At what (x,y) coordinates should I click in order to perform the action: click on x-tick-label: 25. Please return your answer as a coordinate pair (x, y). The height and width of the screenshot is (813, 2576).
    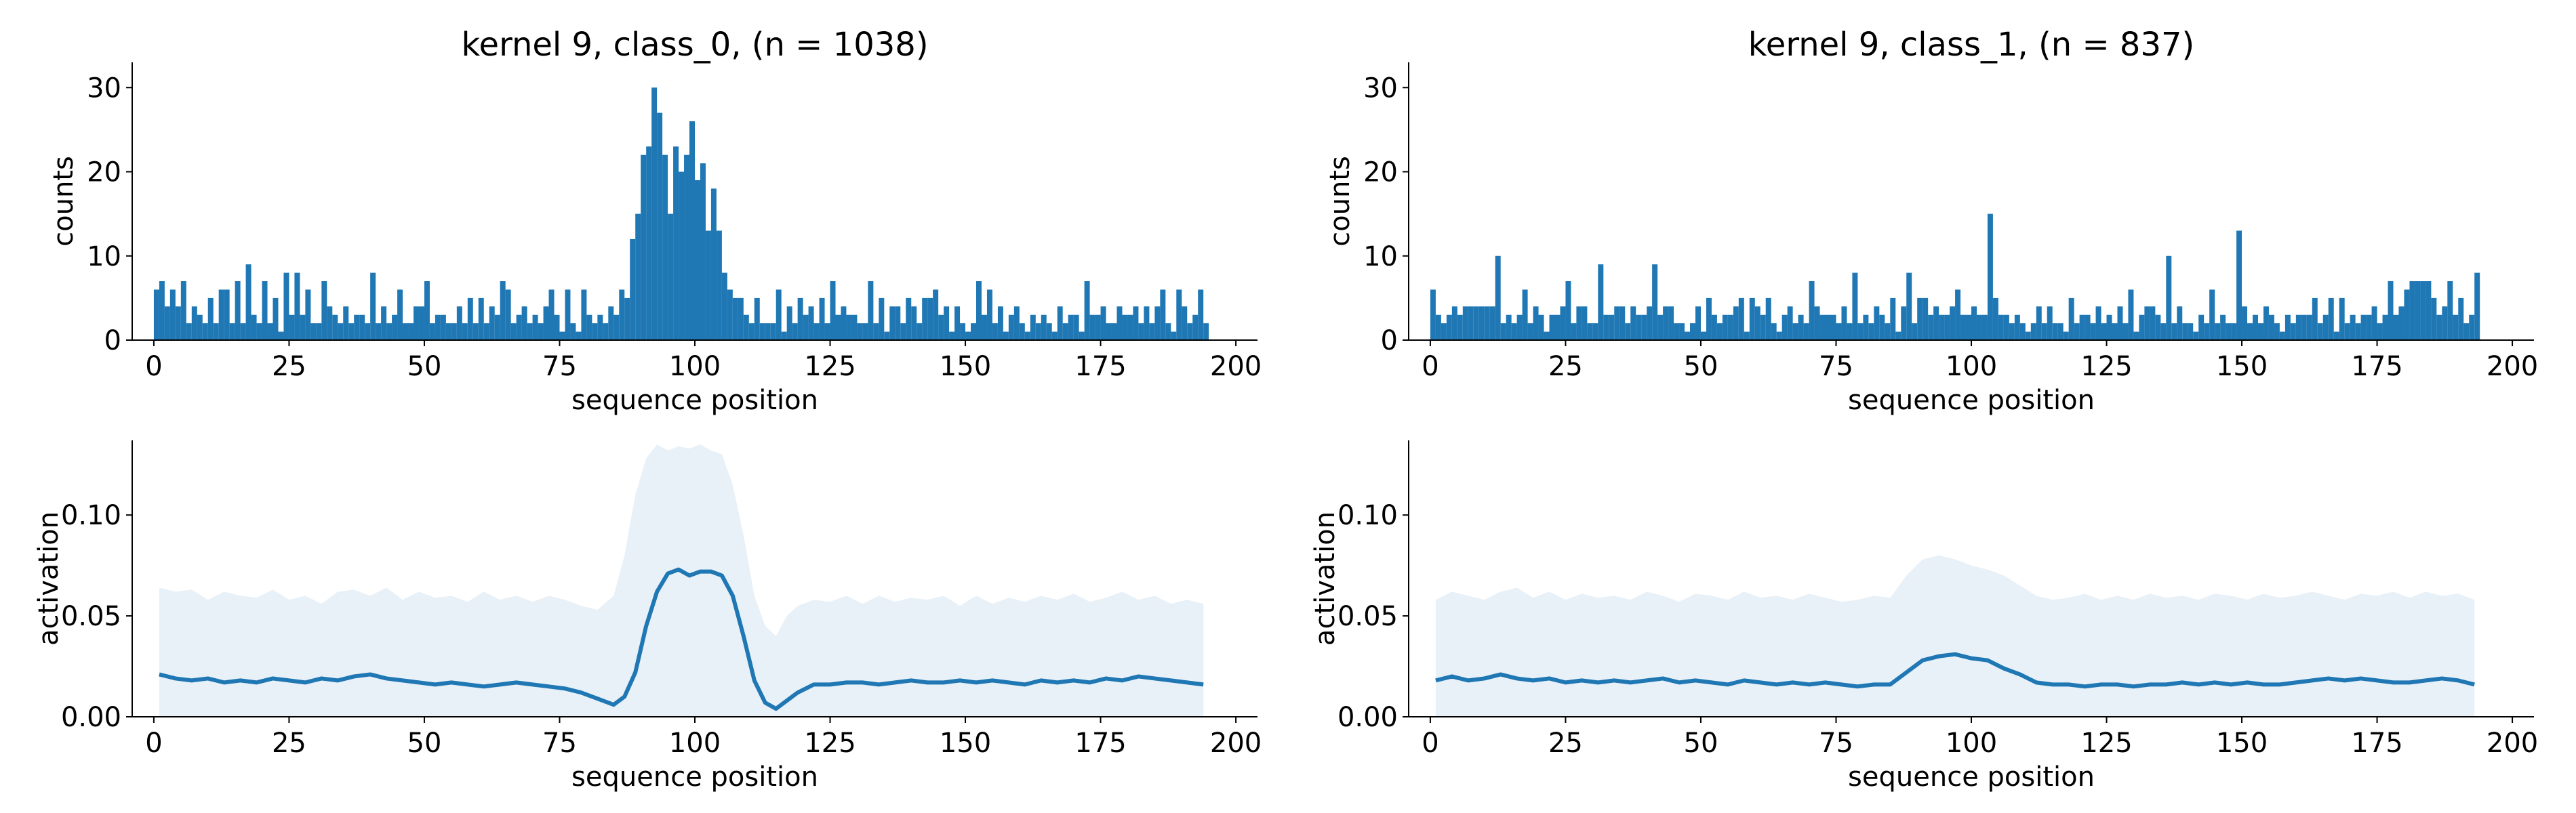
    Looking at the image, I should click on (289, 743).